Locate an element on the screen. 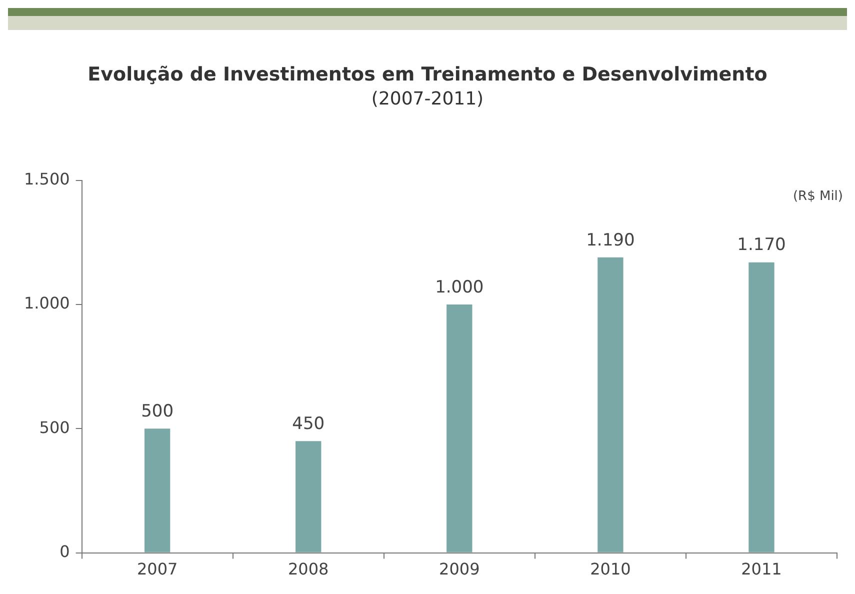 This screenshot has height=594, width=855. y-tick-label: 1.500 is located at coordinates (47, 179).